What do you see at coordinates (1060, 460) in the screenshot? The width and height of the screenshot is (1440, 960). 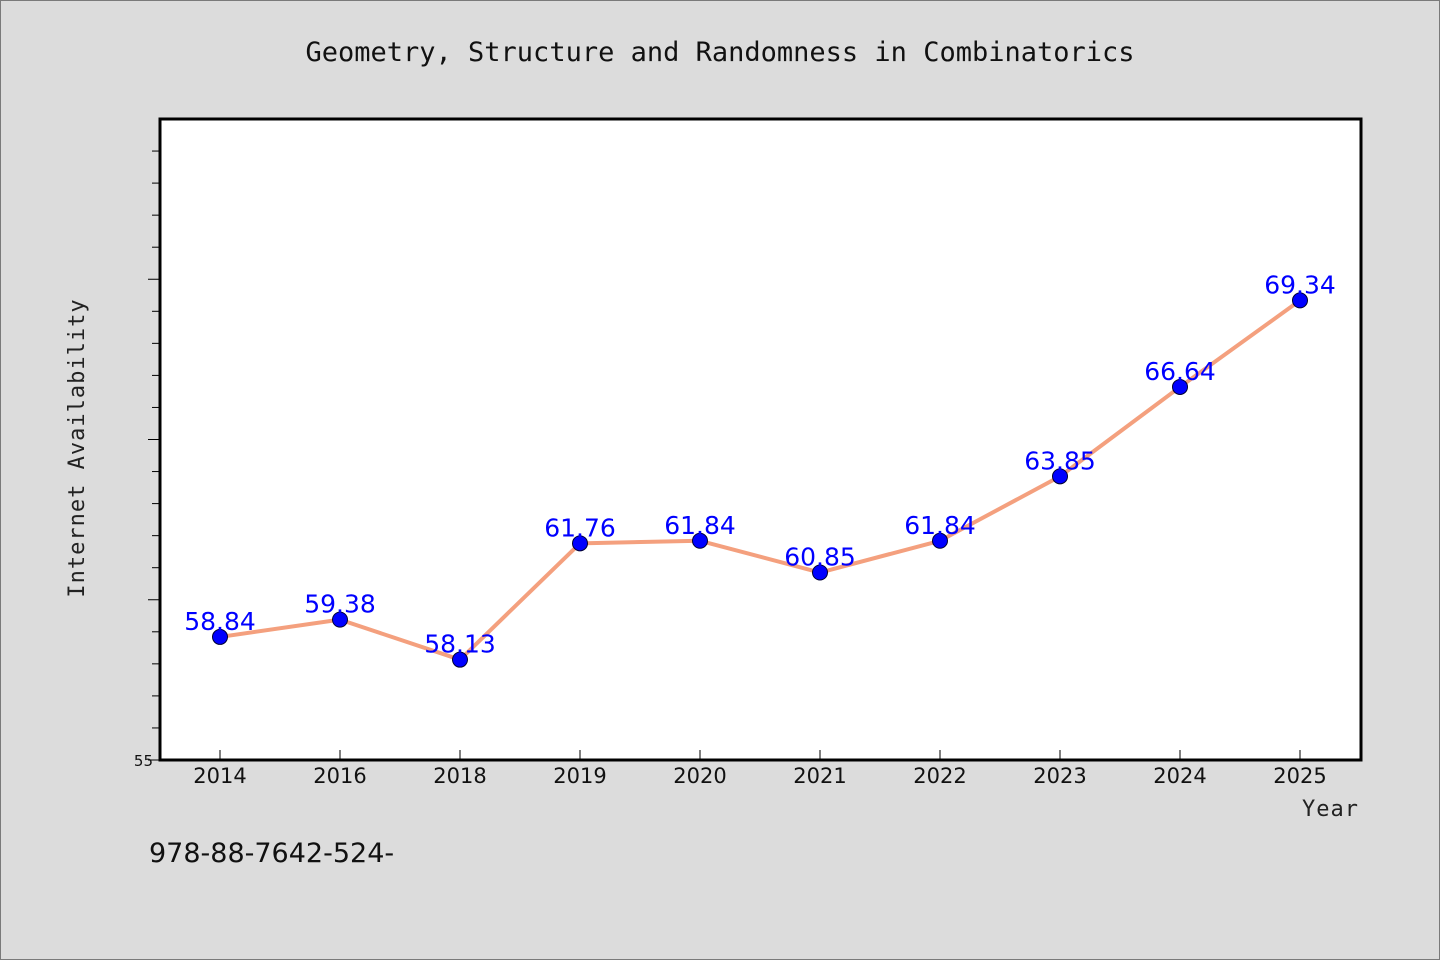 I see `data-label: 63.85` at bounding box center [1060, 460].